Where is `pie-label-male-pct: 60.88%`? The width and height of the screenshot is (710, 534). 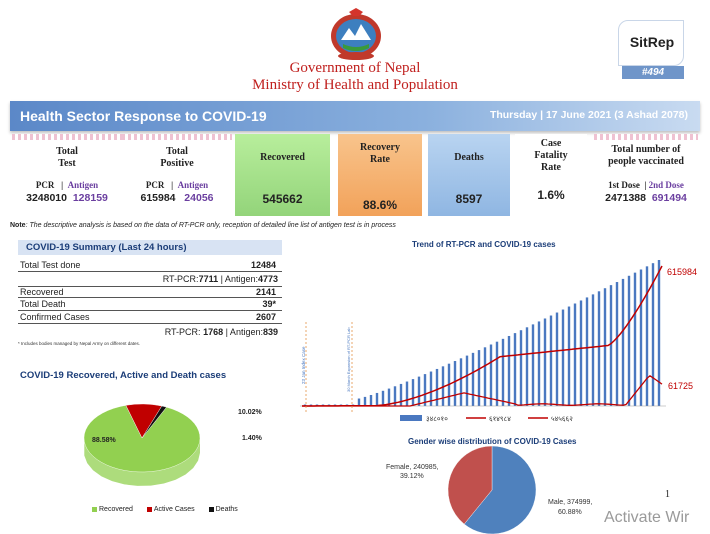
pie-label-male-pct: 60.88% is located at coordinates (570, 512).